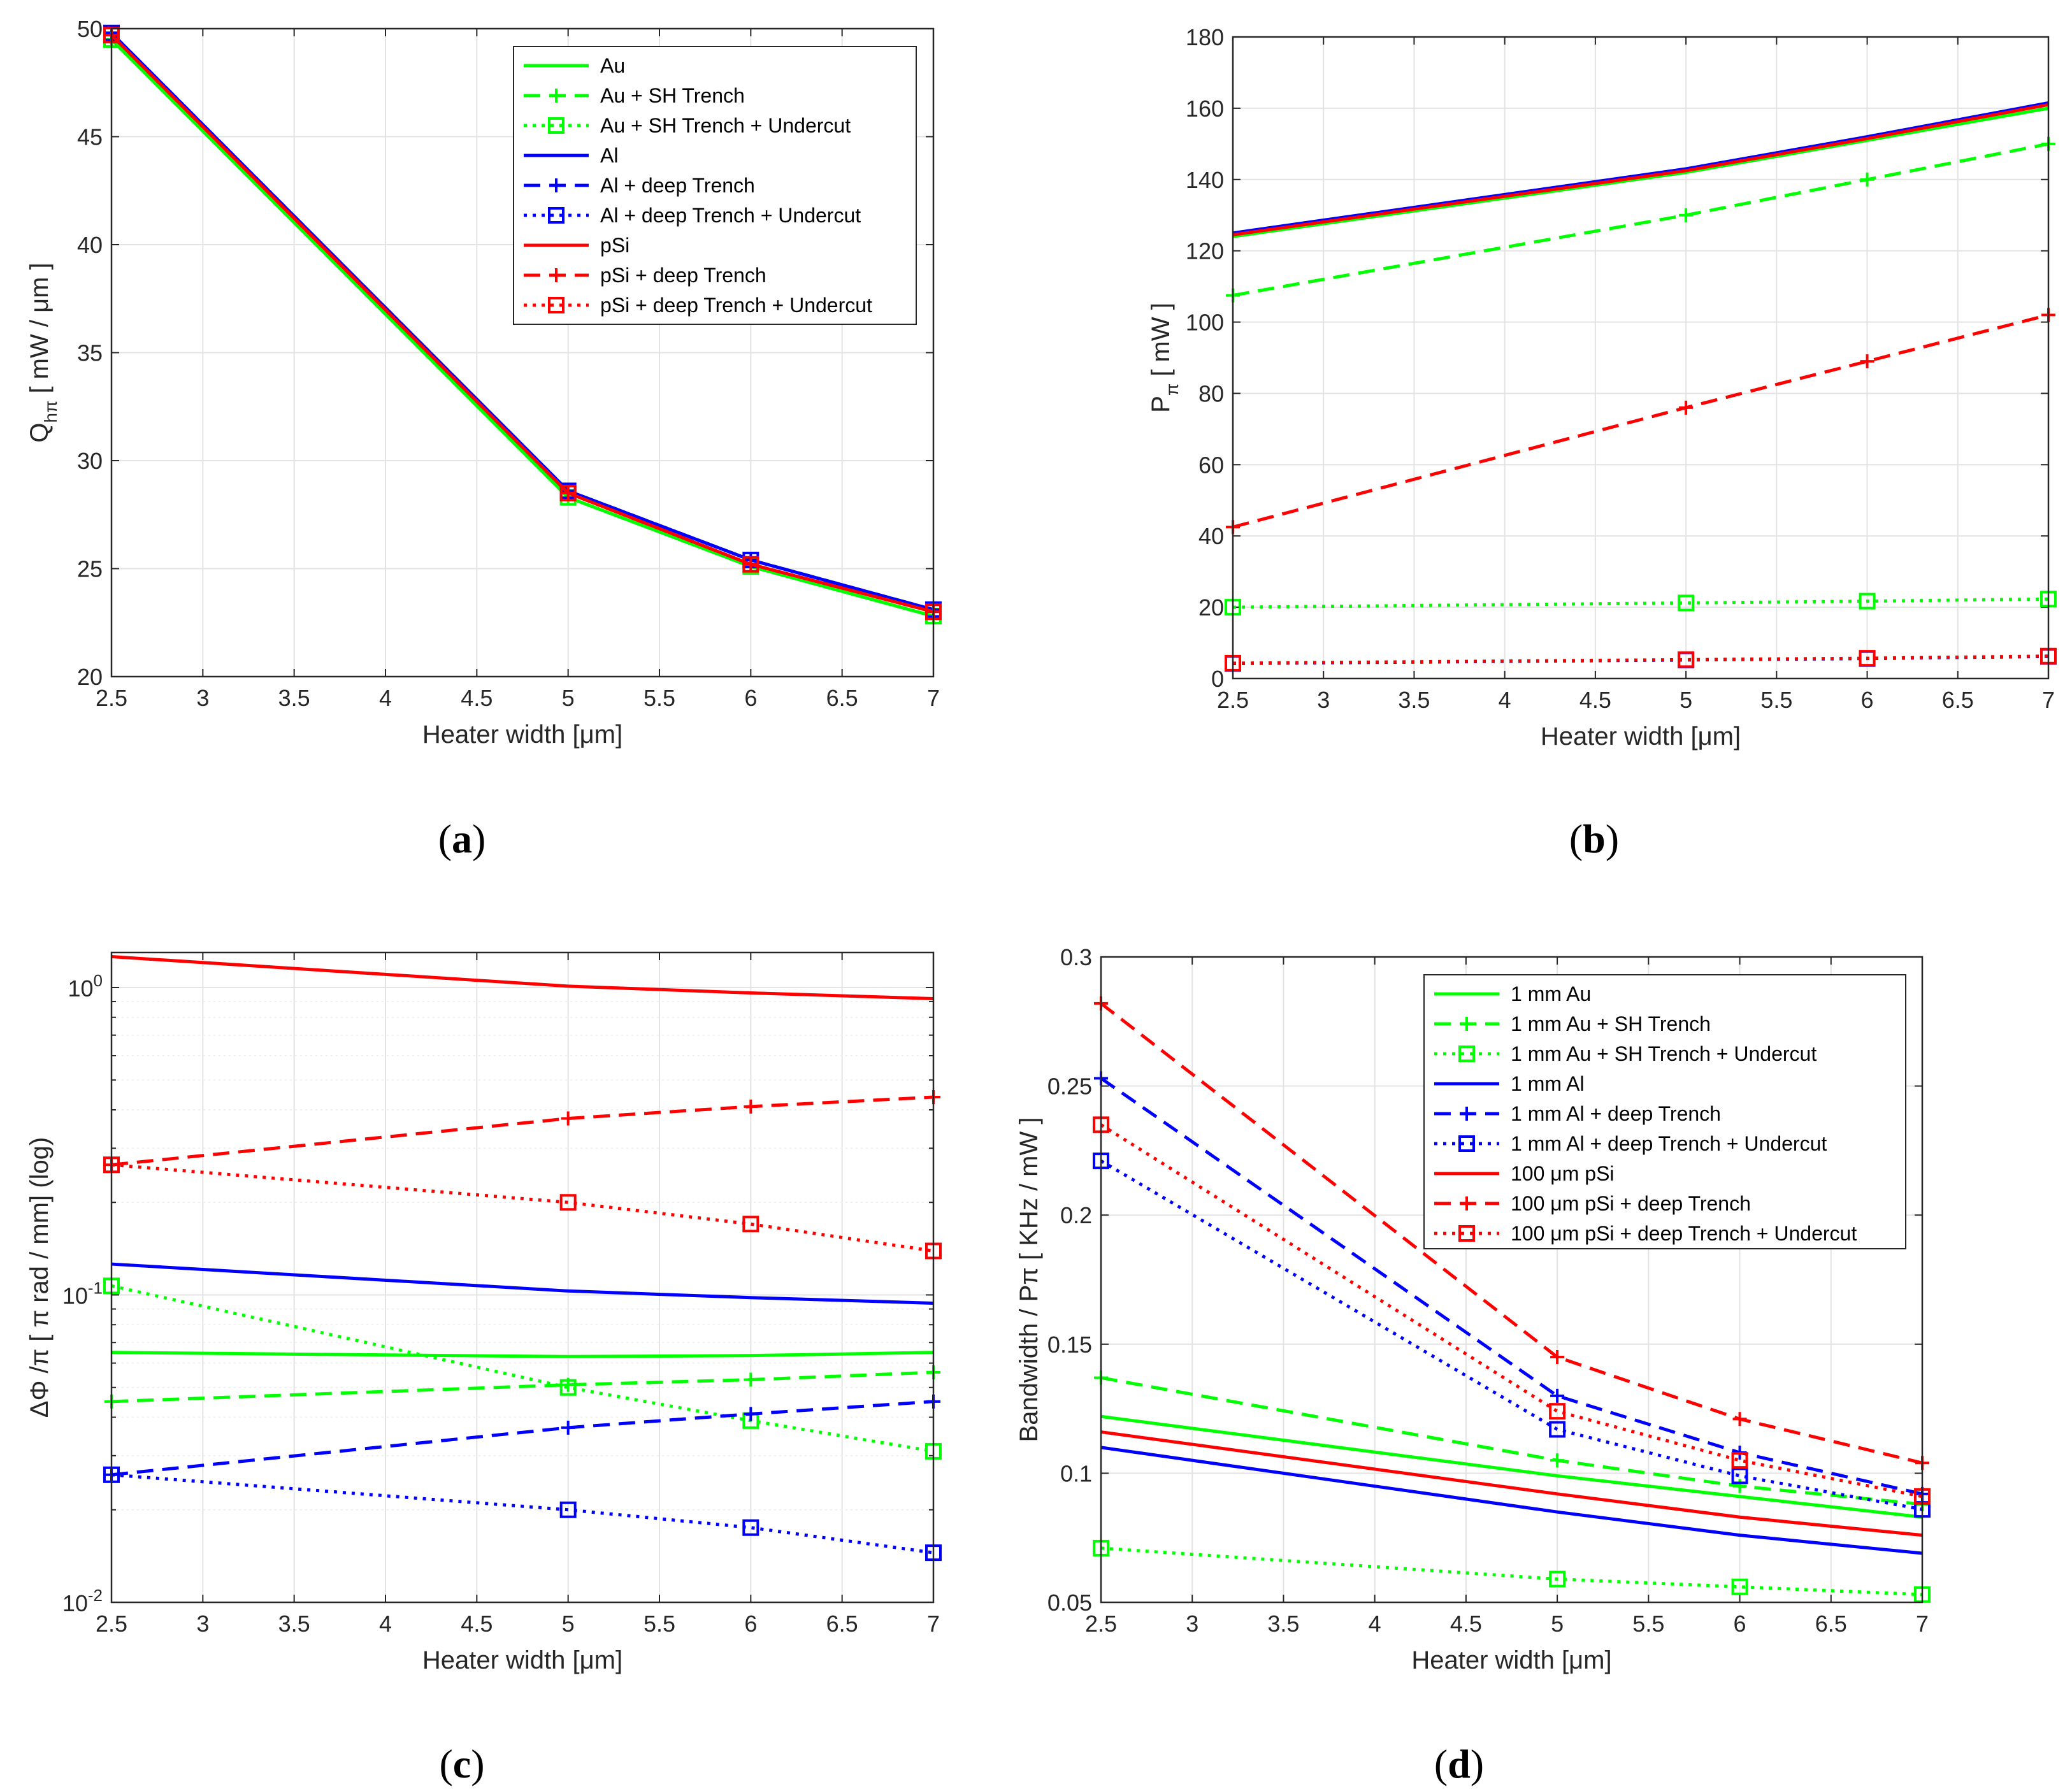 This screenshot has height=1789, width=2072. What do you see at coordinates (672, 95) in the screenshot?
I see `legend-entry-label: Au + SH Trench` at bounding box center [672, 95].